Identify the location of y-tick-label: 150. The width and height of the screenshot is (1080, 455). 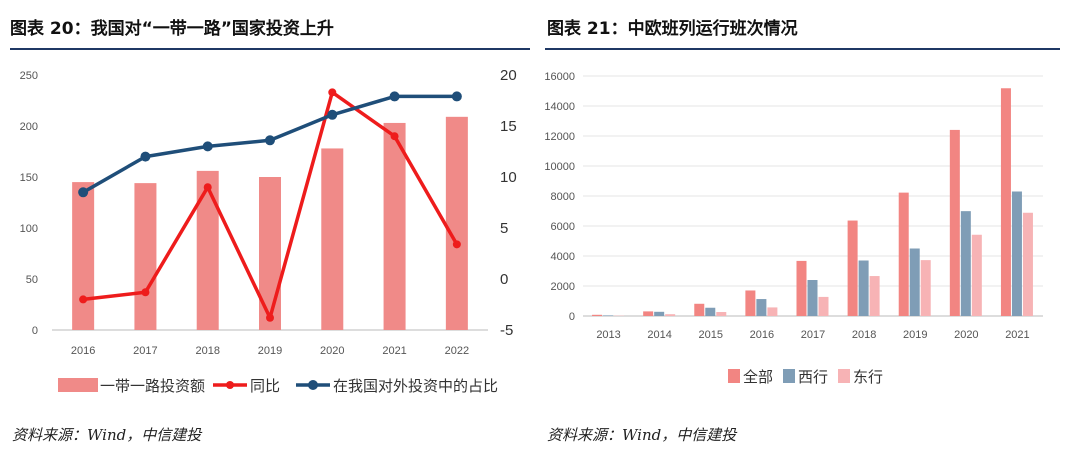
(29, 178).